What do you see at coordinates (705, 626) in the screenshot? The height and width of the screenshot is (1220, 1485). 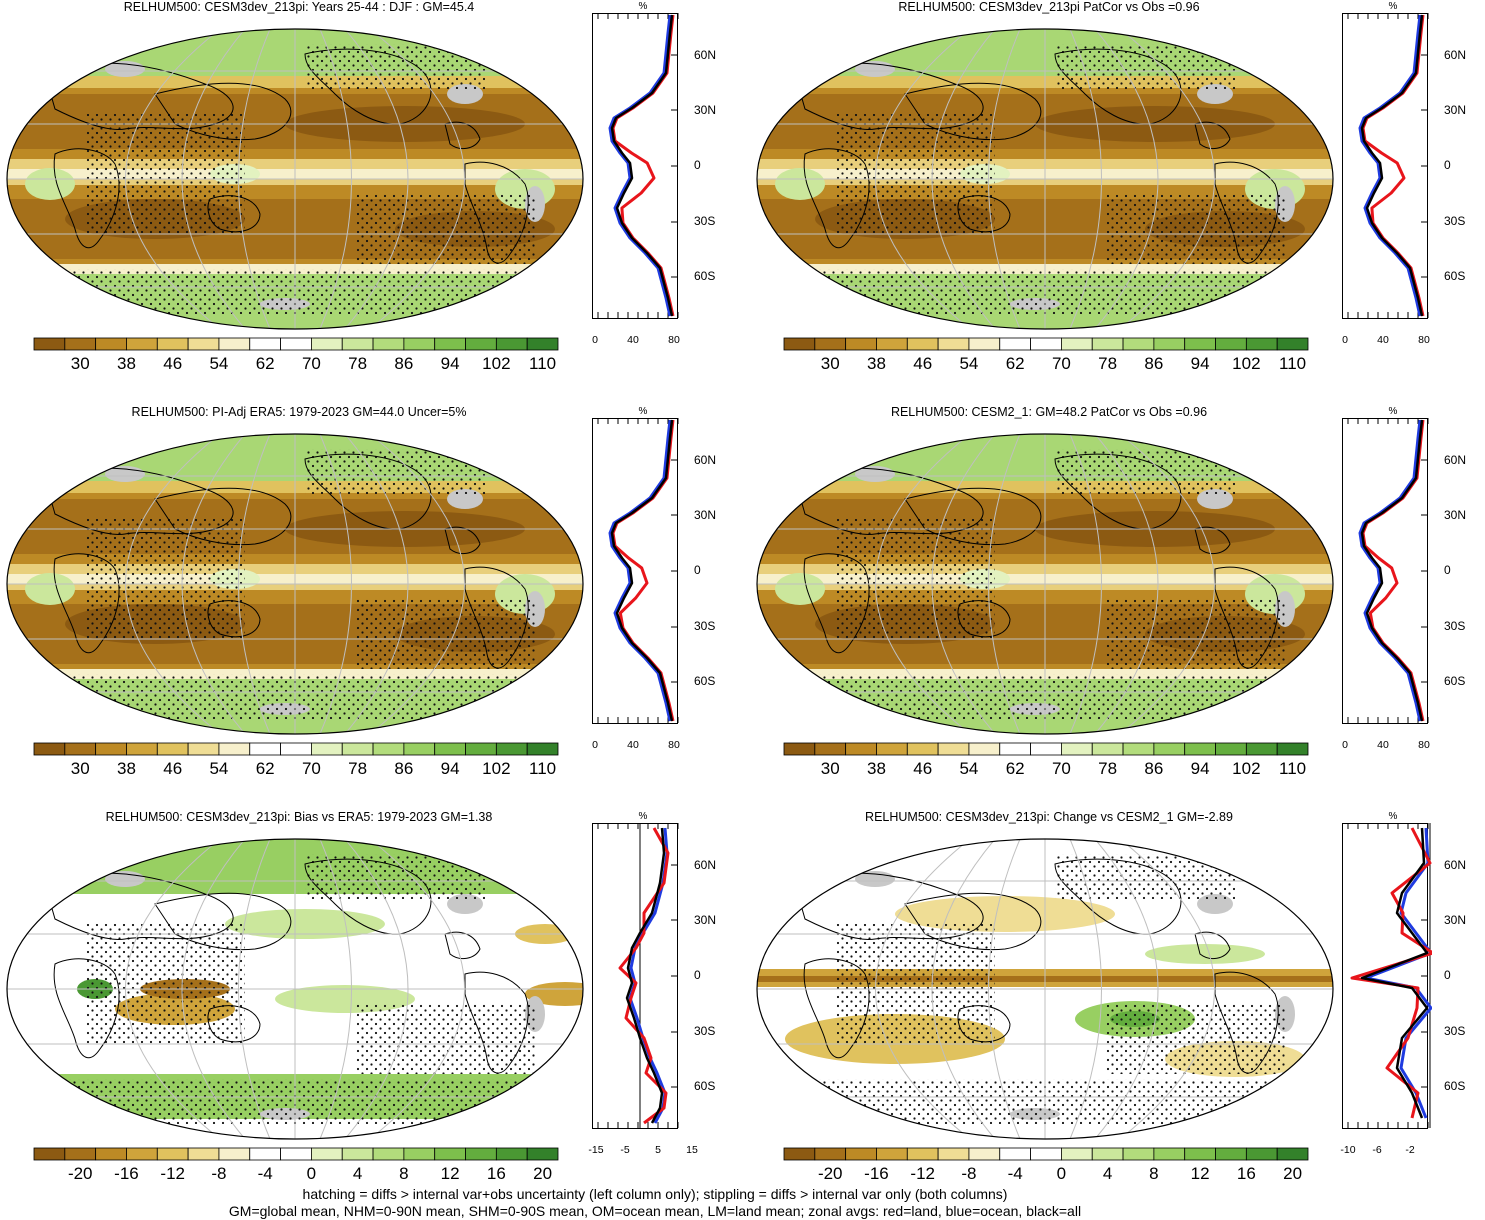 I see `latitude-label: 30S` at bounding box center [705, 626].